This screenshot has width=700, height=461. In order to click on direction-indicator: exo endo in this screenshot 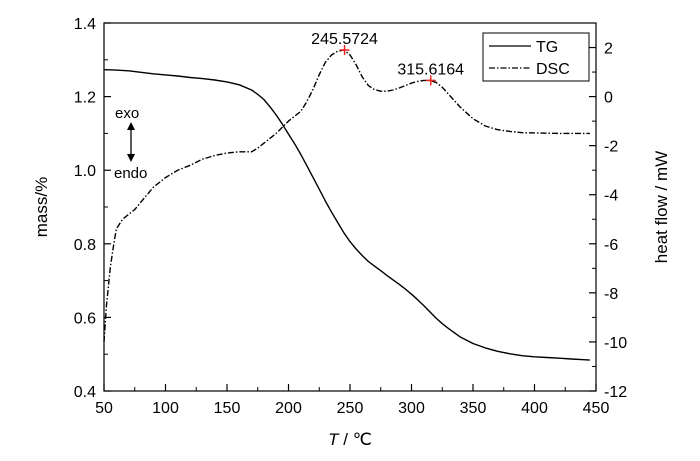, I will do `click(130, 143)`.